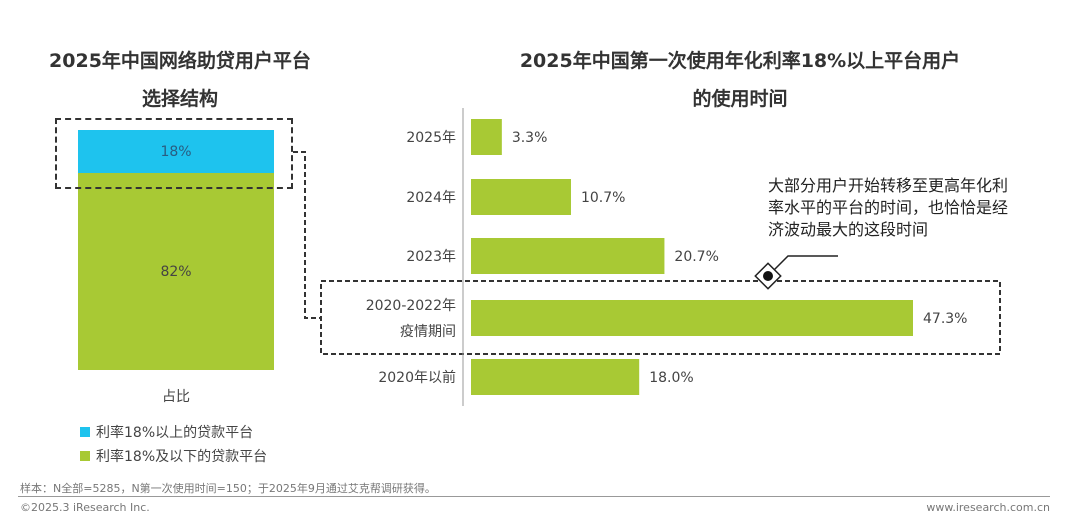 The width and height of the screenshot is (1080, 522). What do you see at coordinates (740, 61) in the screenshot?
I see `right-title-line1: 2025年中国第一次使用年化利率18%以上平台用户` at bounding box center [740, 61].